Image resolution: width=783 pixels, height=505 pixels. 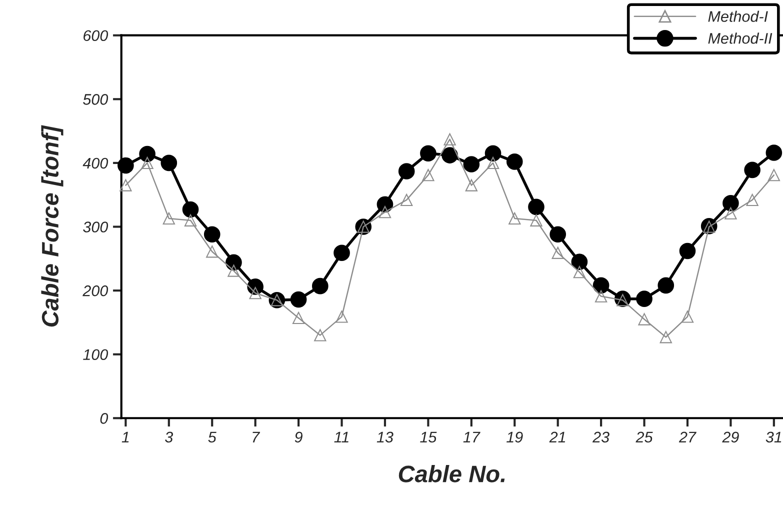 What do you see at coordinates (95, 99) in the screenshot?
I see `y-tick-label: 500` at bounding box center [95, 99].